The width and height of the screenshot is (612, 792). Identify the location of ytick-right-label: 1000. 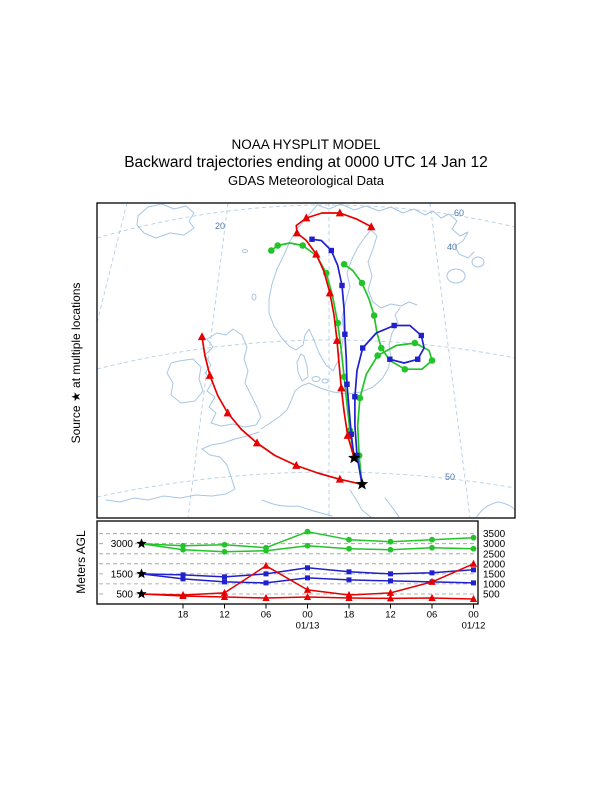
(494, 584).